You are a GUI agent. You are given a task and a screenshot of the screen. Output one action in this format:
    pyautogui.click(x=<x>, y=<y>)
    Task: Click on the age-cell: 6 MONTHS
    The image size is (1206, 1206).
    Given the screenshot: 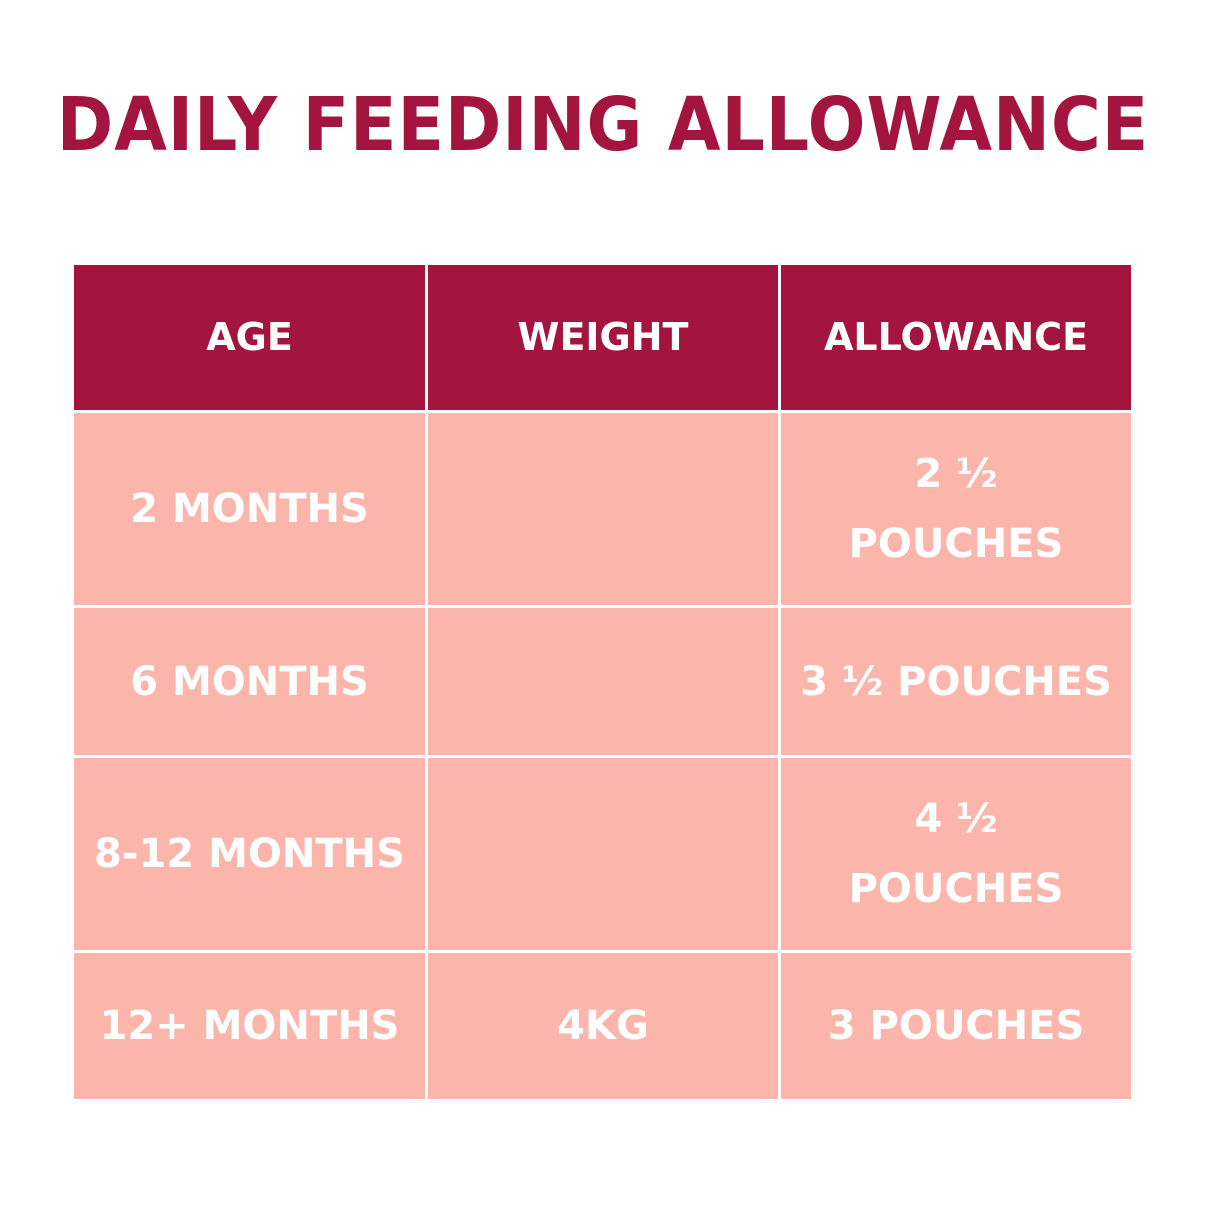 What is the action you would take?
    pyautogui.click(x=249, y=681)
    